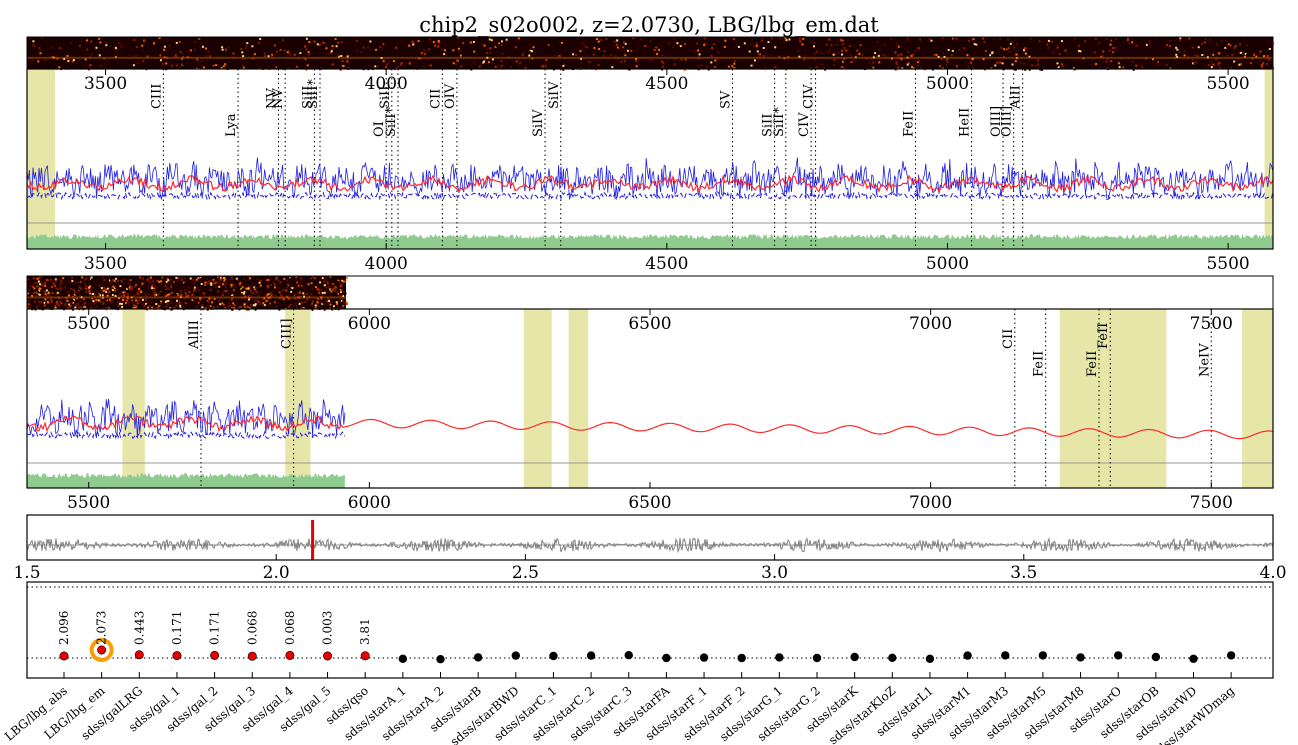  I want to click on redshift-chi2-panel: 1.5 2.0 2.5 3.0 3.5 4.0, so click(650, 548).